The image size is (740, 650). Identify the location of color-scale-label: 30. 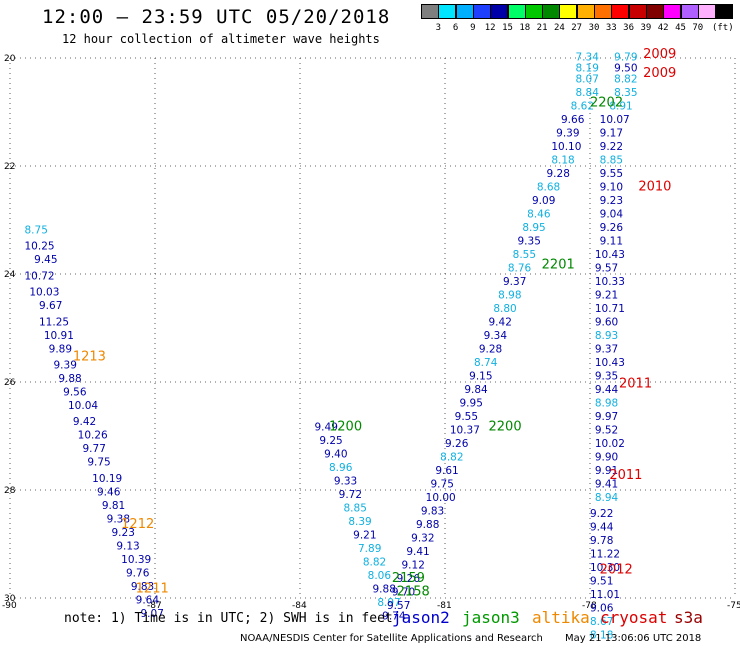
(594, 28).